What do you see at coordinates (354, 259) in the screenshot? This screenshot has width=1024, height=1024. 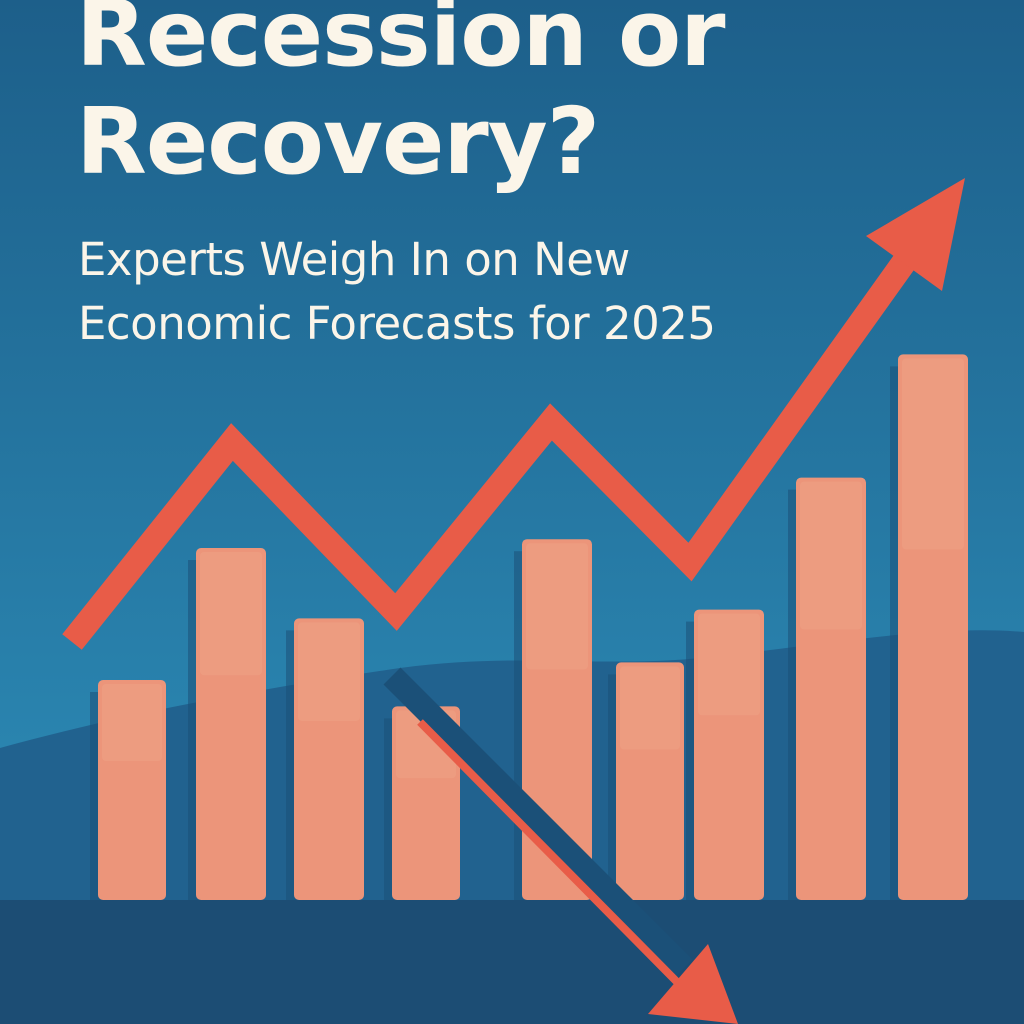 I see `subheadline-line-1: Experts Weigh In on New` at bounding box center [354, 259].